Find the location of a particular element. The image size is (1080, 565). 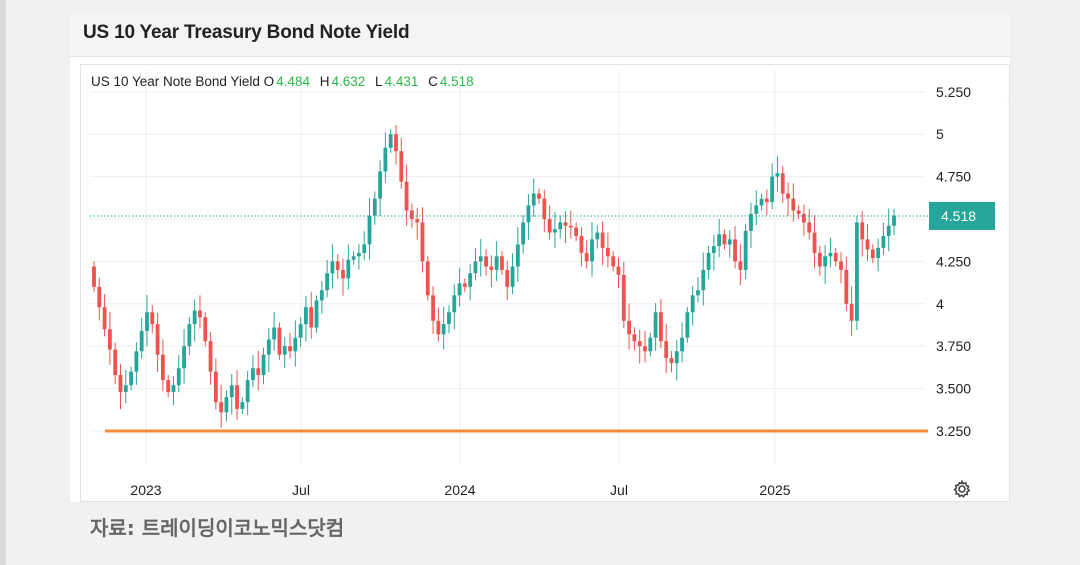

ohlc-low-key: L is located at coordinates (379, 81).